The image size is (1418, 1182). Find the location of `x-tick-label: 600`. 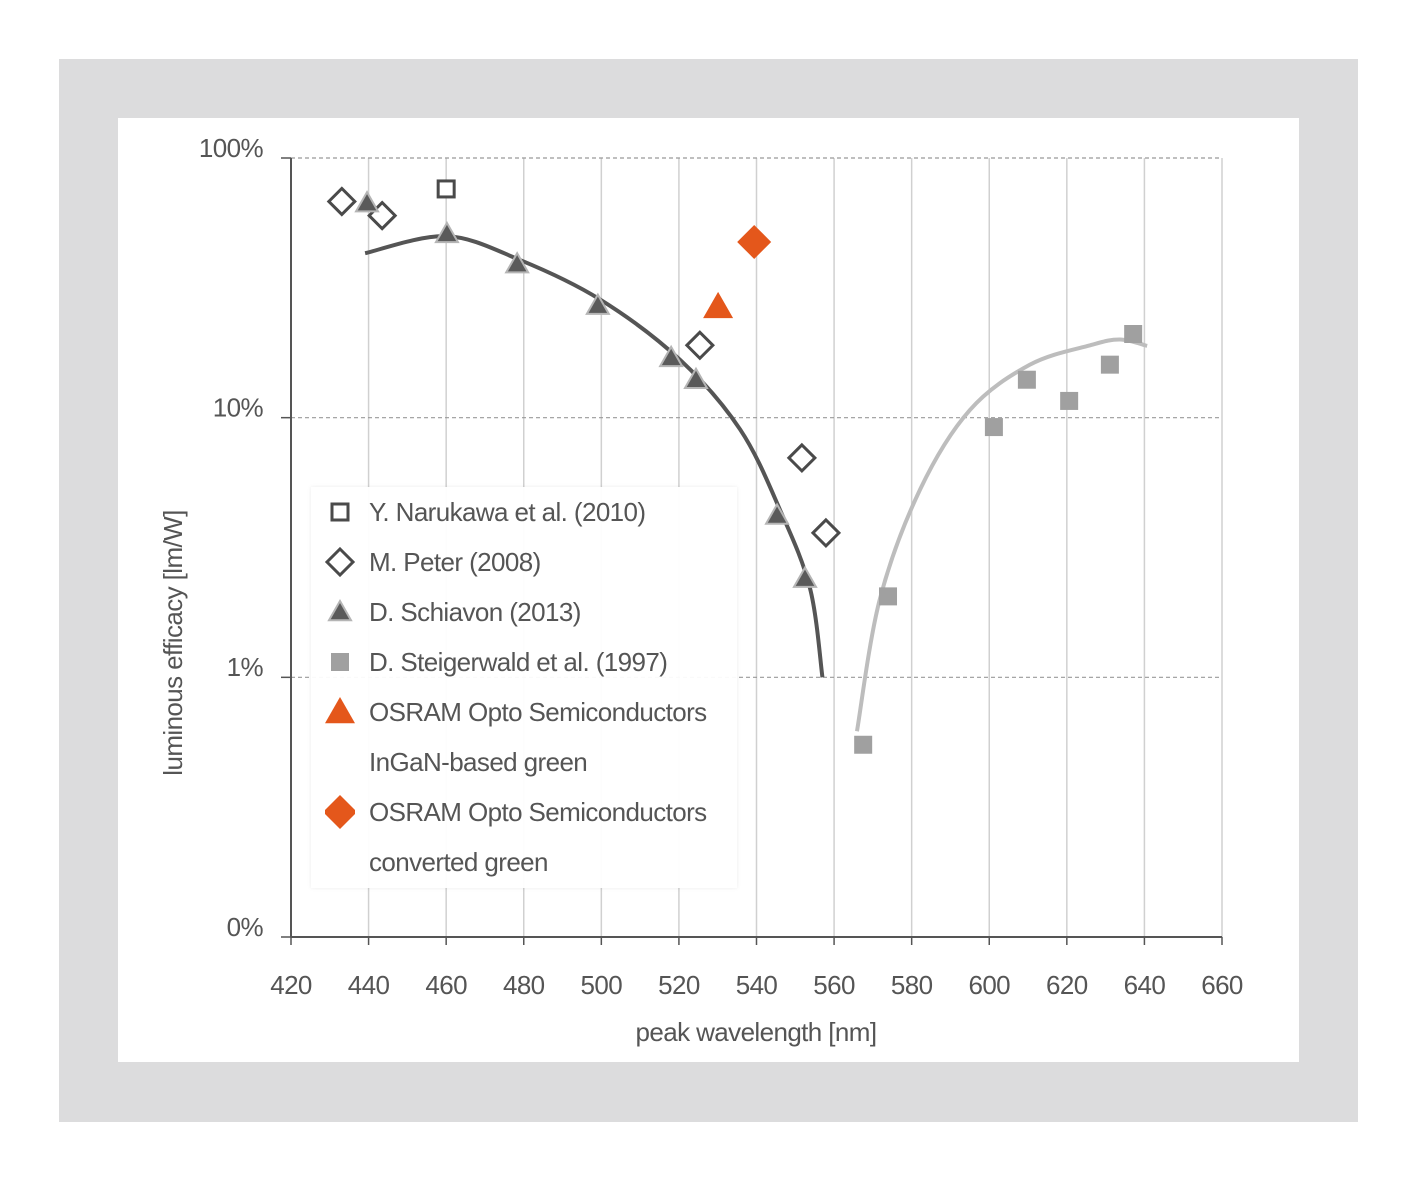

x-tick-label: 600 is located at coordinates (989, 985).